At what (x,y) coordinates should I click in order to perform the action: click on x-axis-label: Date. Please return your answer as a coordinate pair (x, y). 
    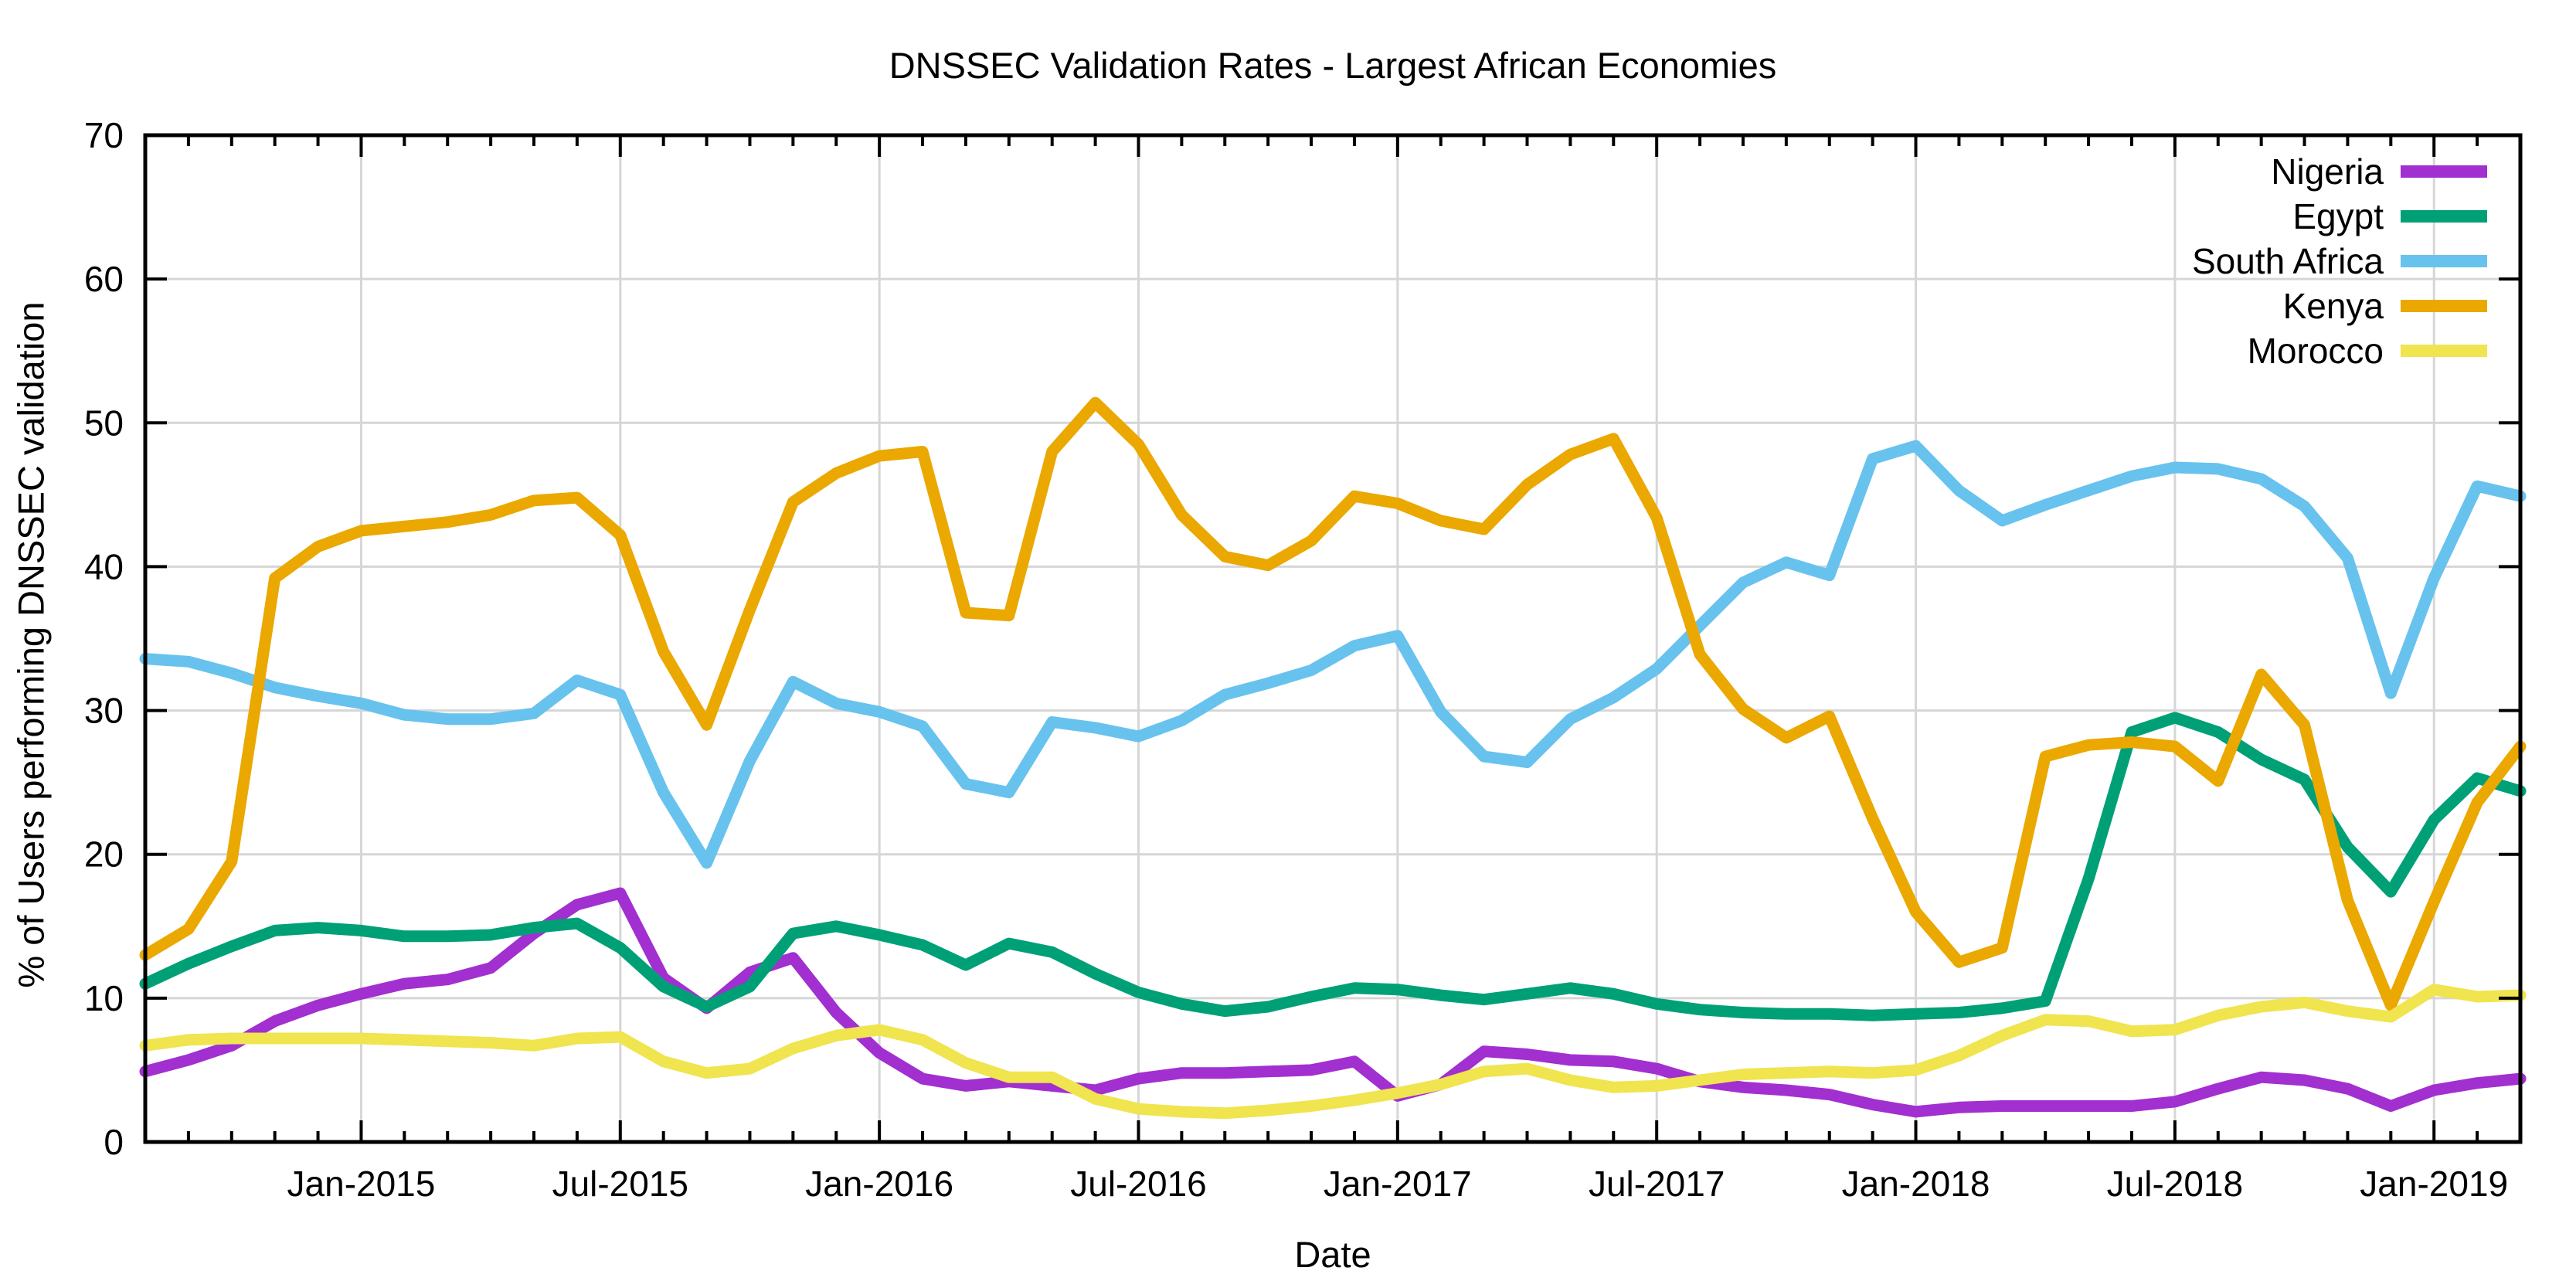
    Looking at the image, I should click on (1332, 1254).